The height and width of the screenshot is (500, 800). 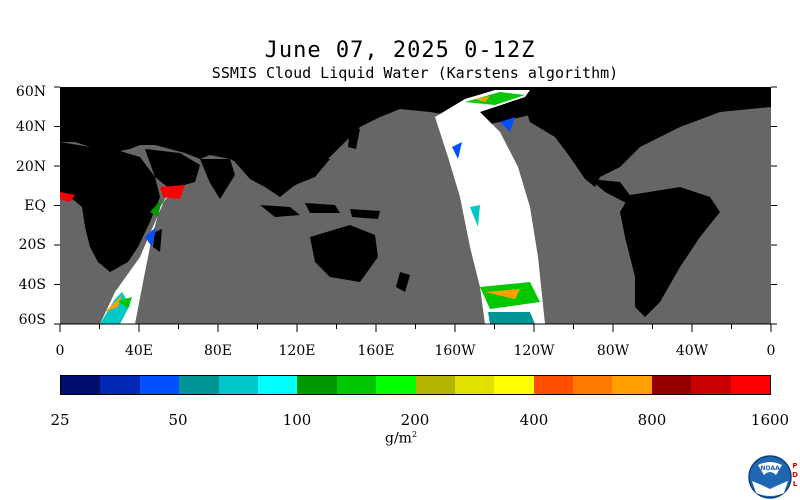 I want to click on map-title: June 07, 2025 0-12Z, so click(x=400, y=50).